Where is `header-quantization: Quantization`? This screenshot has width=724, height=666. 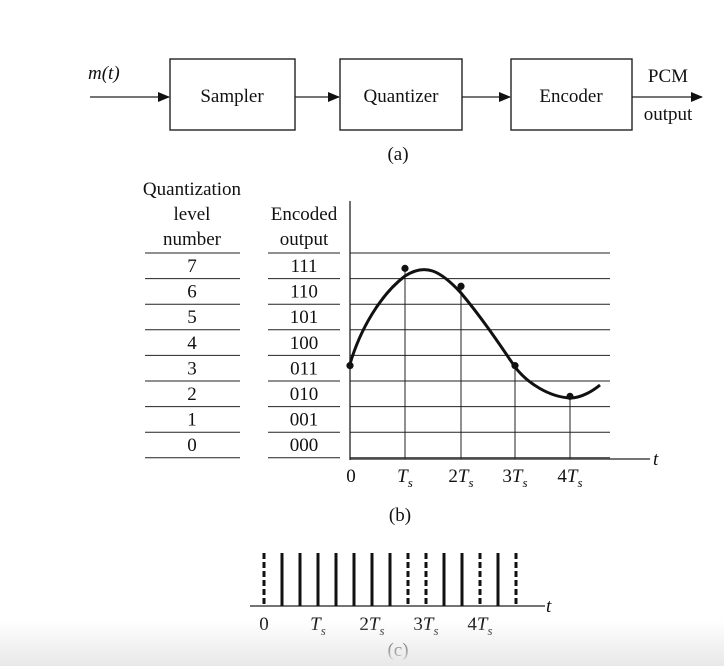
header-quantization: Quantization is located at coordinates (192, 189).